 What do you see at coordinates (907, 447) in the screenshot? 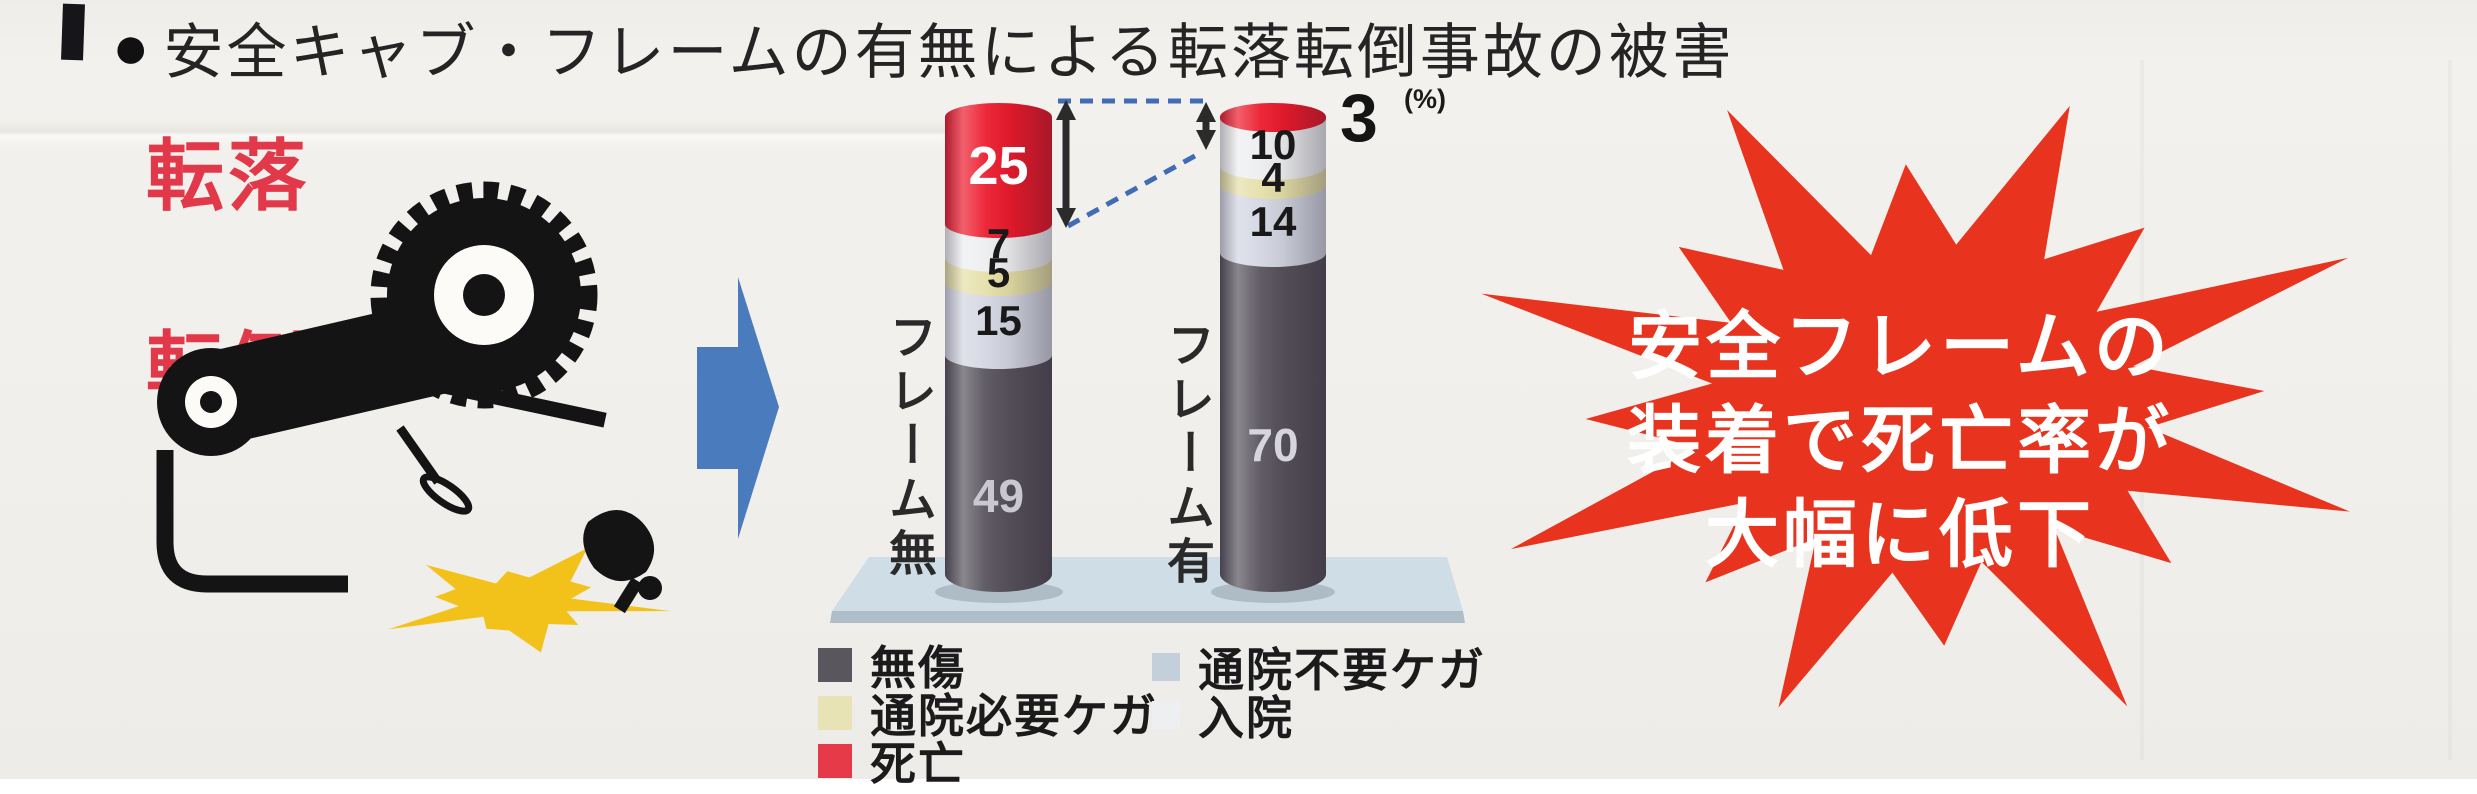
I see `category-label-frame-none: フレーム無` at bounding box center [907, 447].